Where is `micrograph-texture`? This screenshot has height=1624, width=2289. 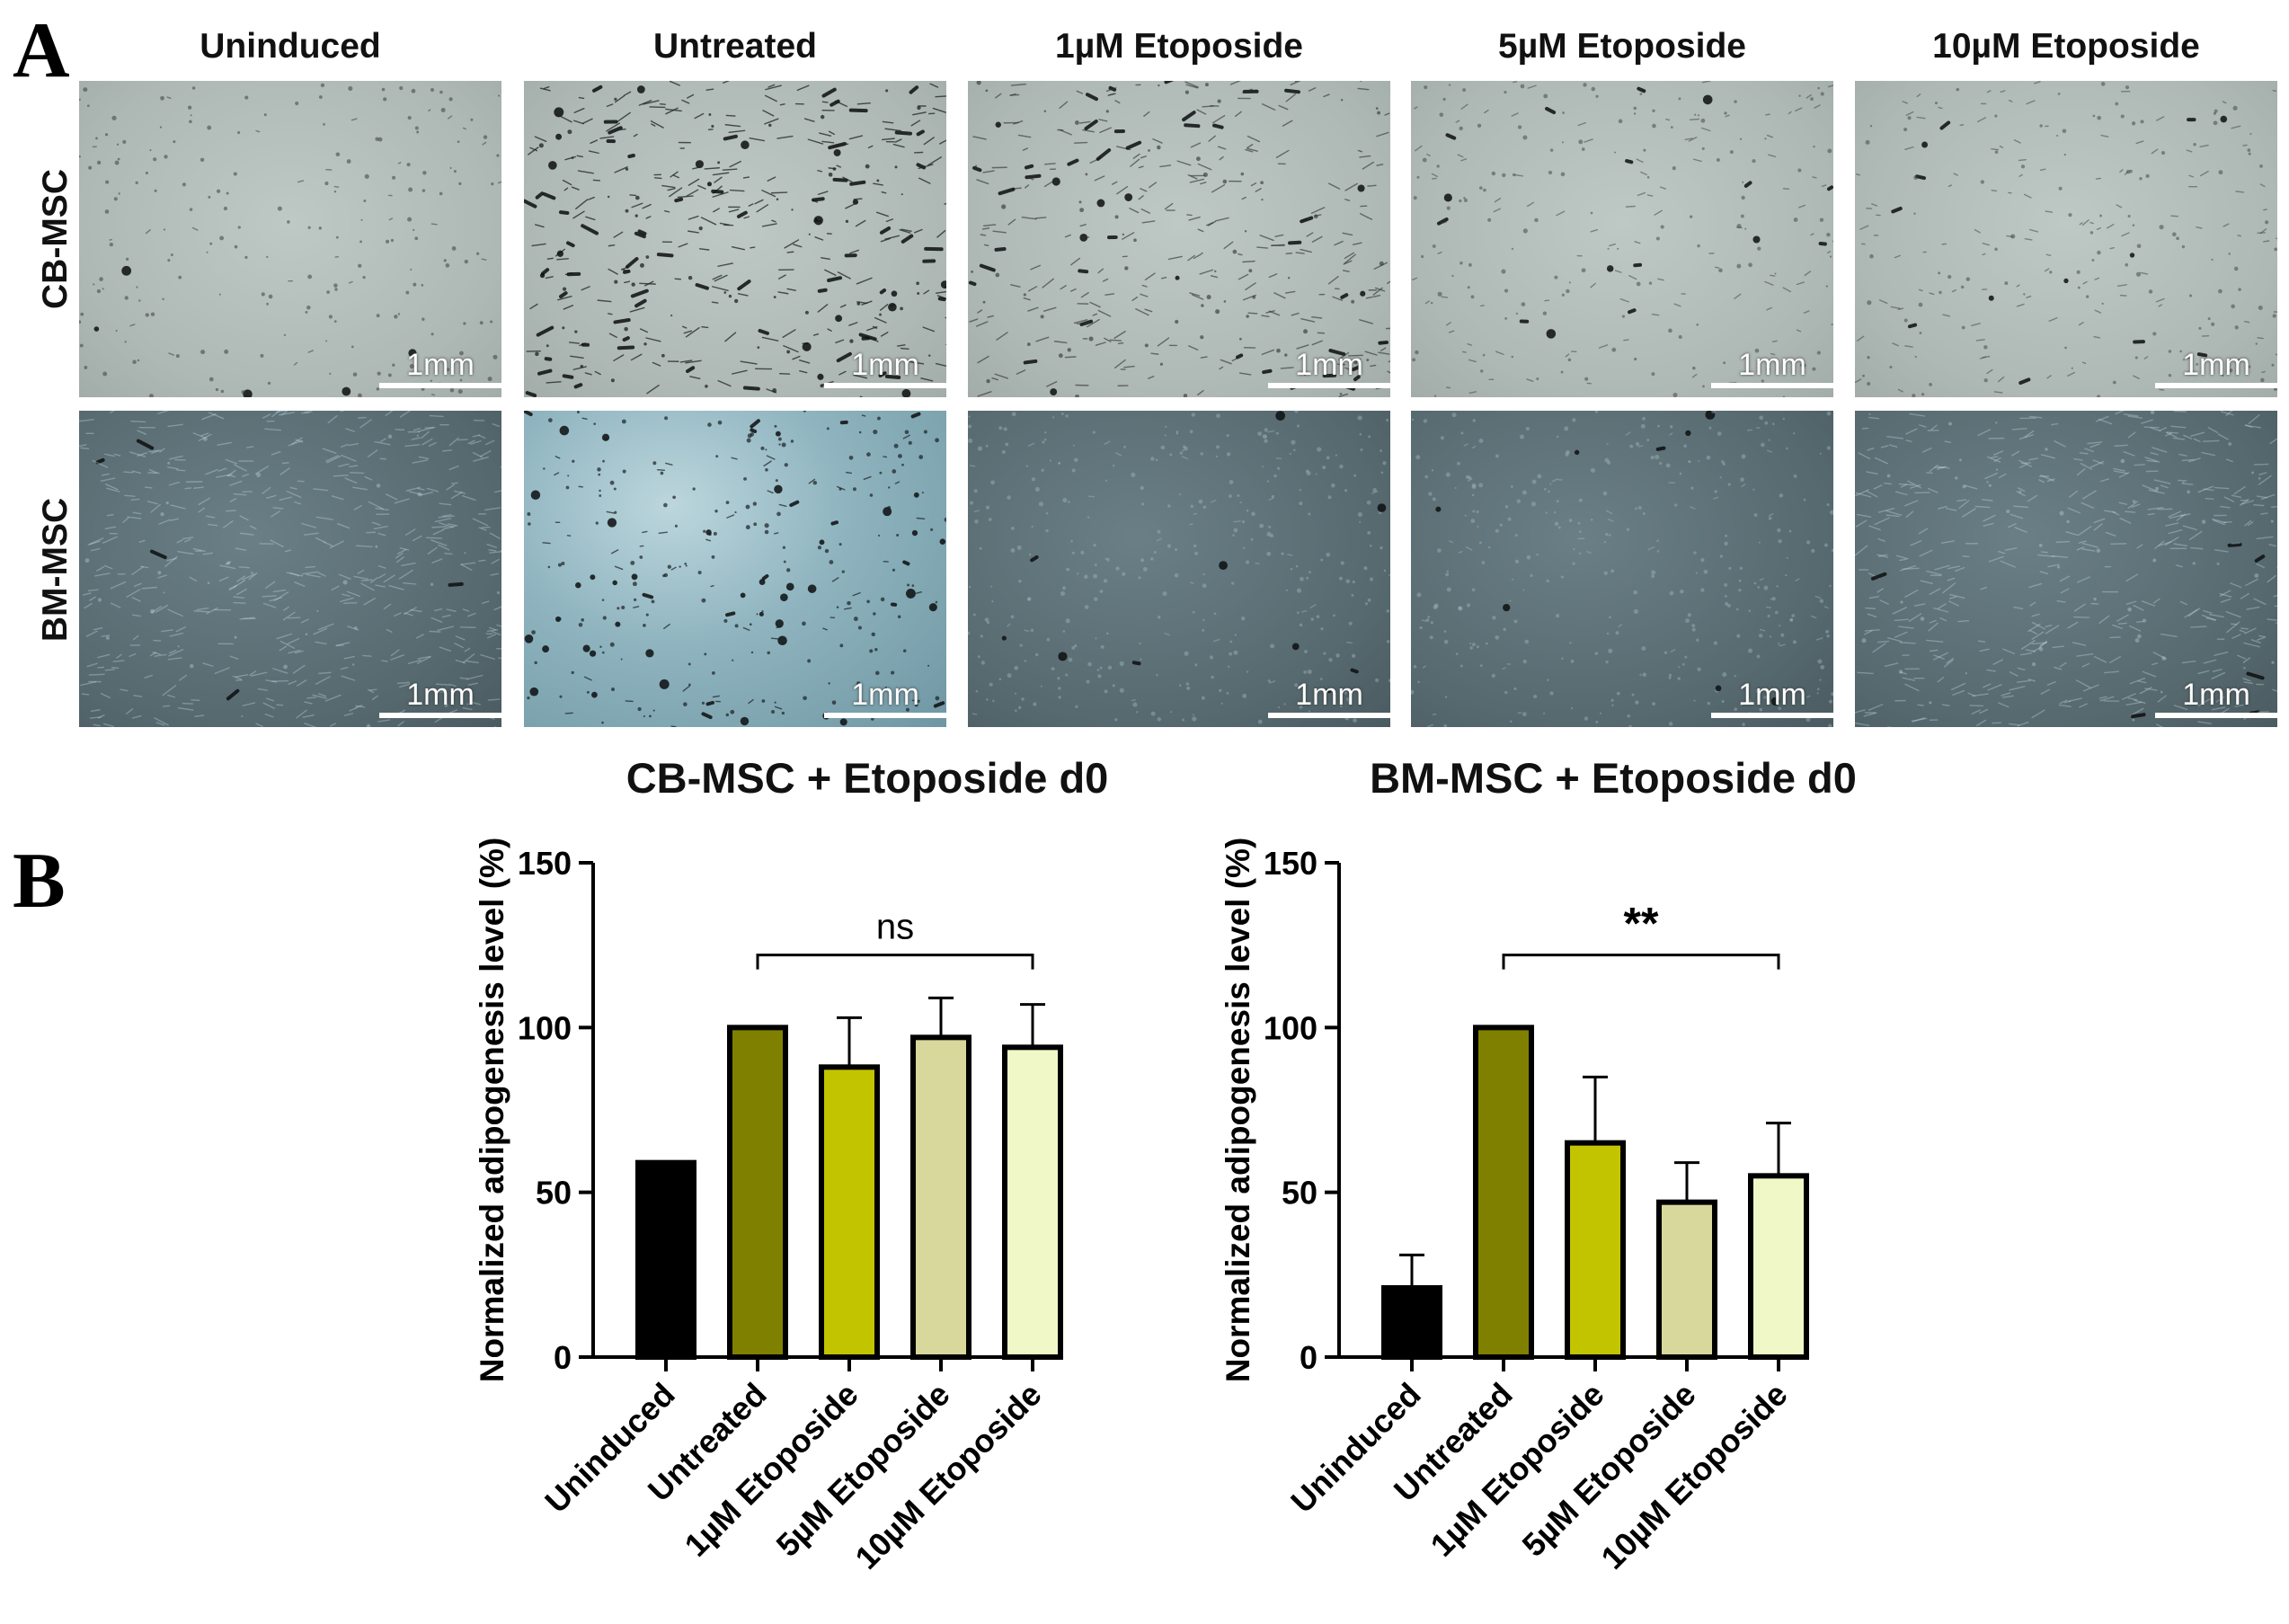
micrograph-texture is located at coordinates (1622, 569).